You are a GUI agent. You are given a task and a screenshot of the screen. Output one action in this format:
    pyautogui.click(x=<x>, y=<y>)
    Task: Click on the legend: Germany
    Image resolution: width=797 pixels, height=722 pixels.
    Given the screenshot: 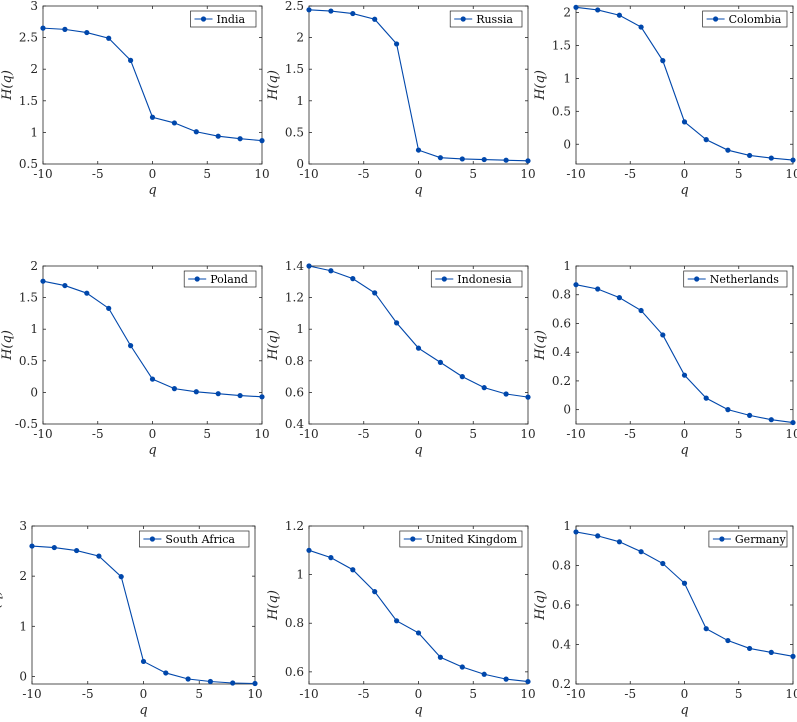 What is the action you would take?
    pyautogui.click(x=748, y=539)
    